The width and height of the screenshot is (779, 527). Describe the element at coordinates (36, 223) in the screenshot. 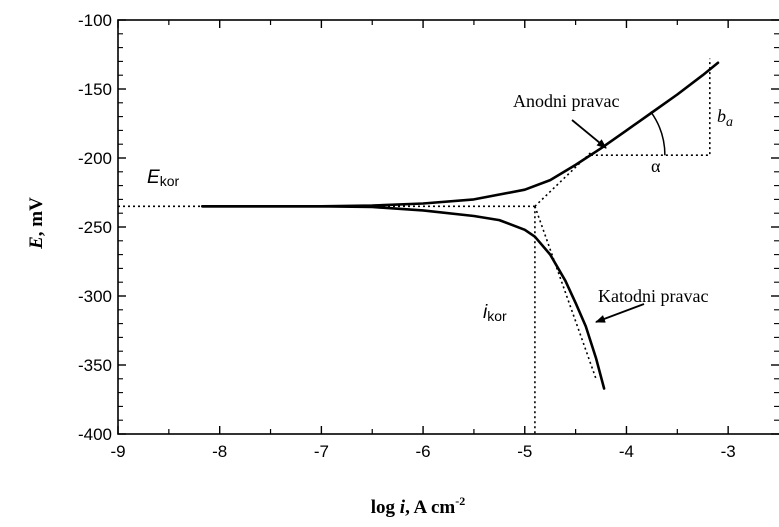

I see `y-axis-title: E, mV` at that location.